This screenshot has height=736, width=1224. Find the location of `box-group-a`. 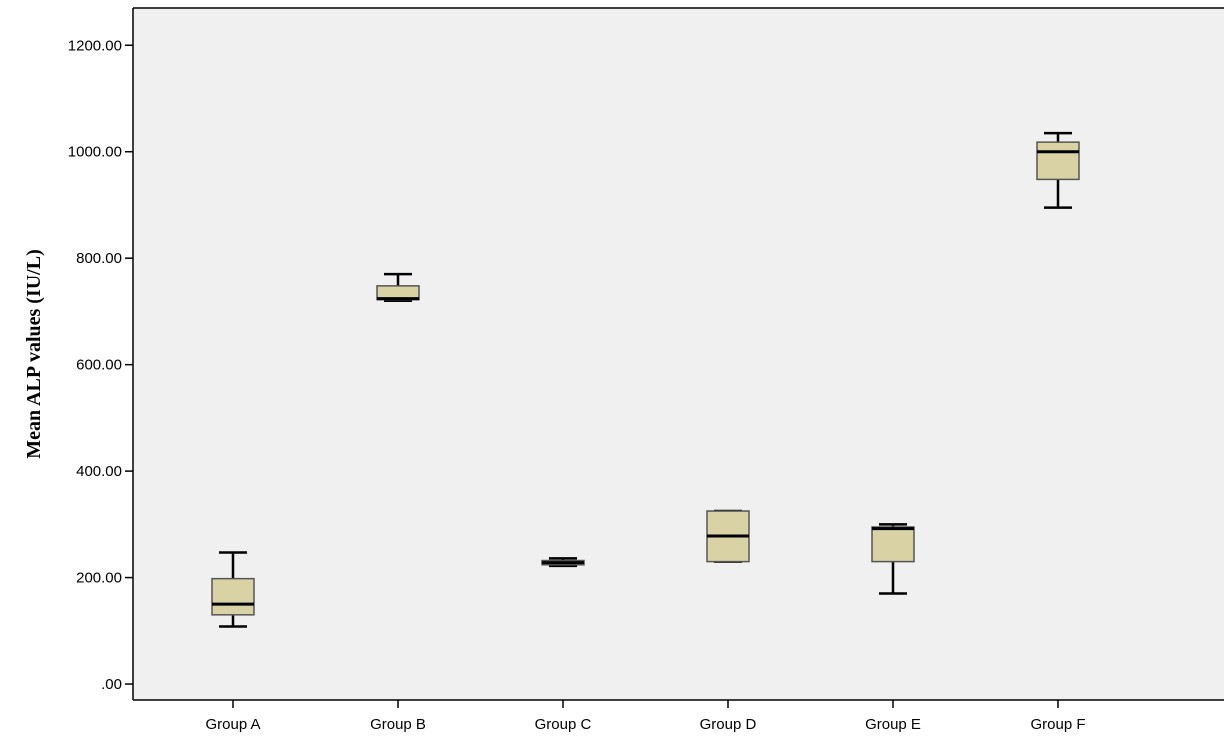

box-group-a is located at coordinates (233, 589).